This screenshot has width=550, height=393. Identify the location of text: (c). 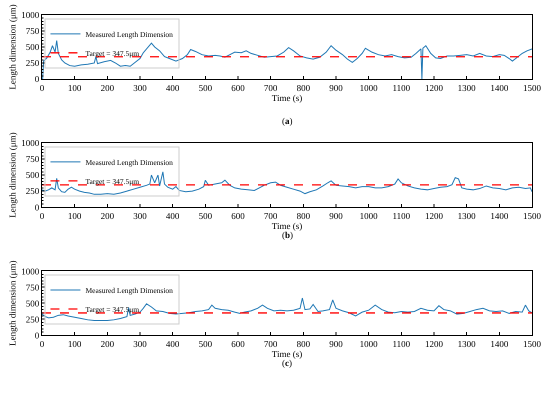
(287, 363).